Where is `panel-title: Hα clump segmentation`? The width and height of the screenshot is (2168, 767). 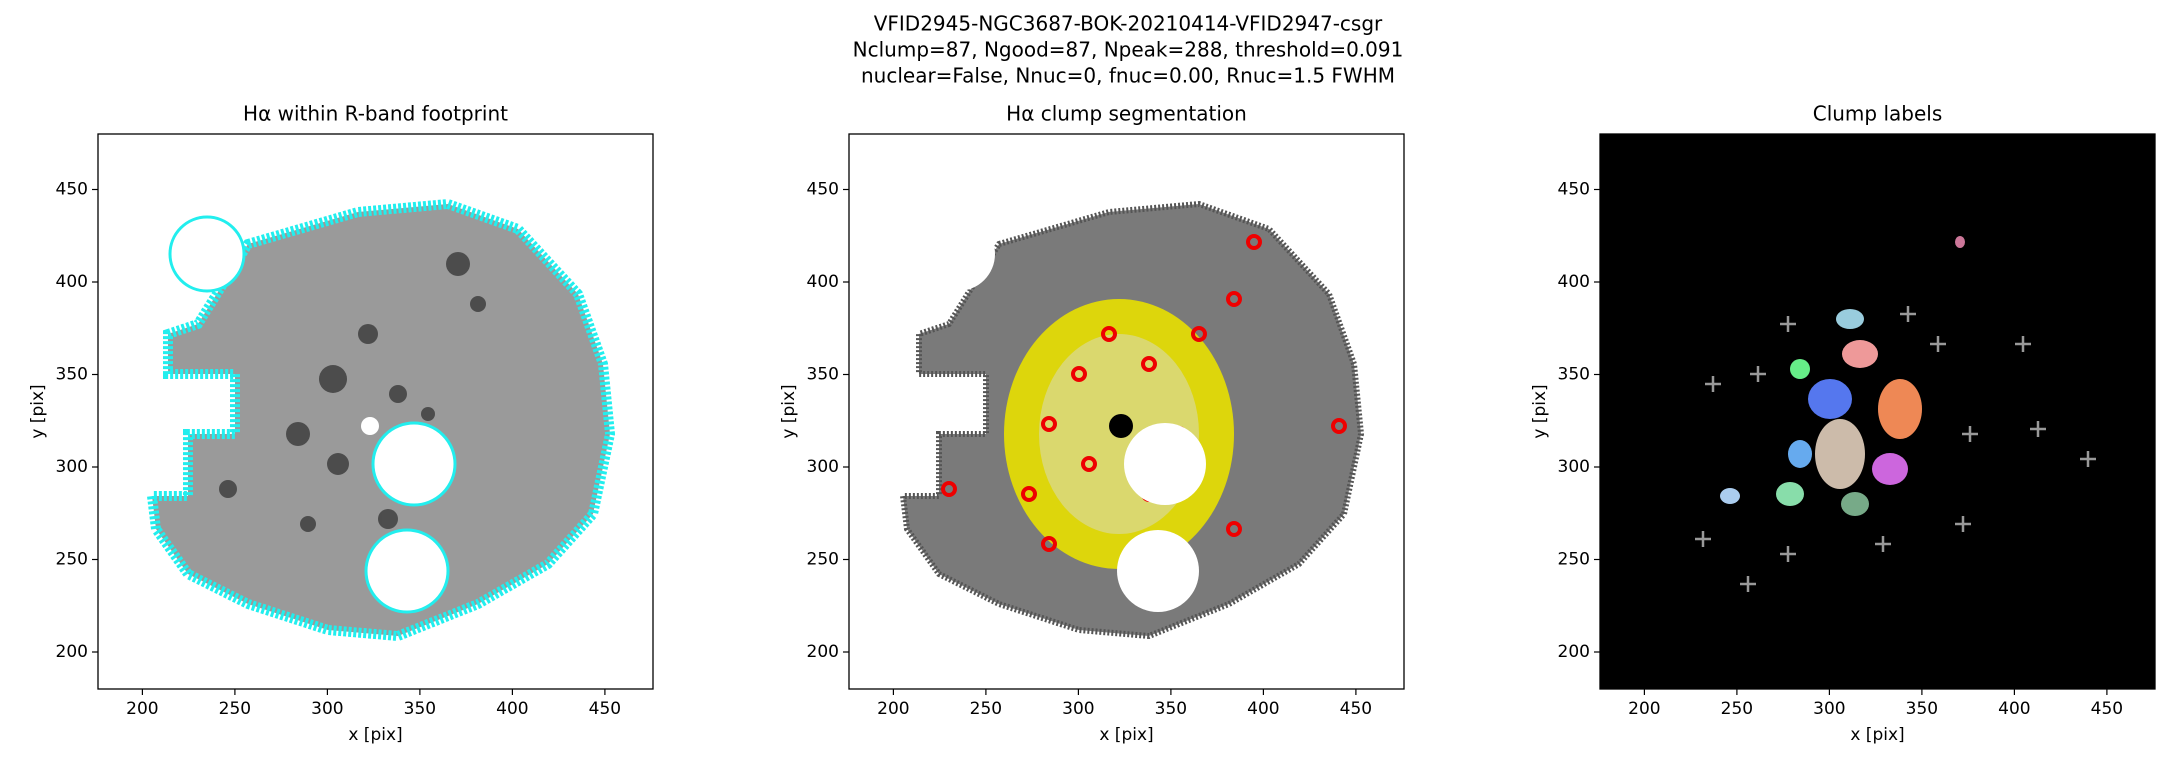
panel-title: Hα clump segmentation is located at coordinates (1126, 114).